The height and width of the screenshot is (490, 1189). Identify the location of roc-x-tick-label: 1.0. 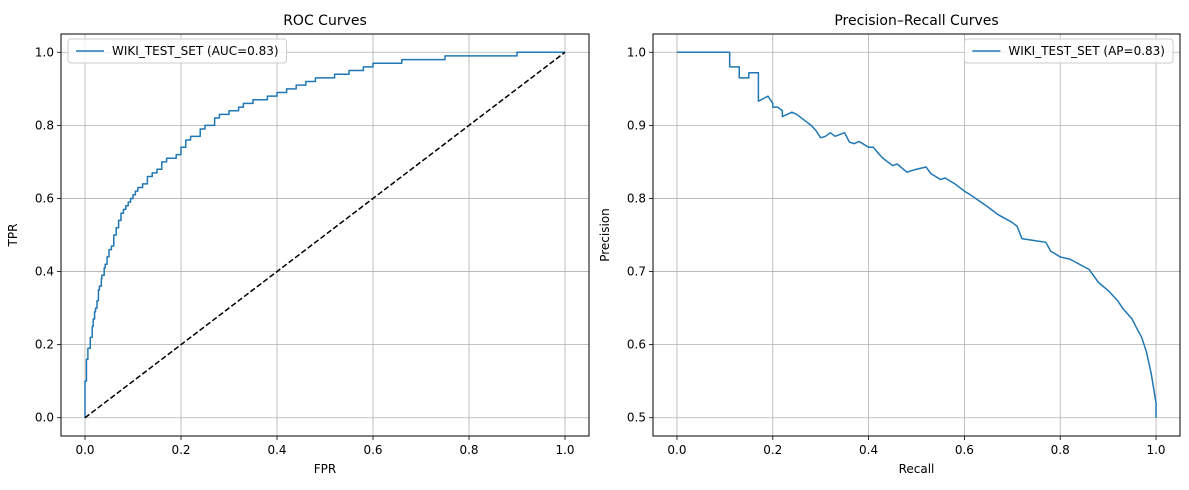
(564, 450).